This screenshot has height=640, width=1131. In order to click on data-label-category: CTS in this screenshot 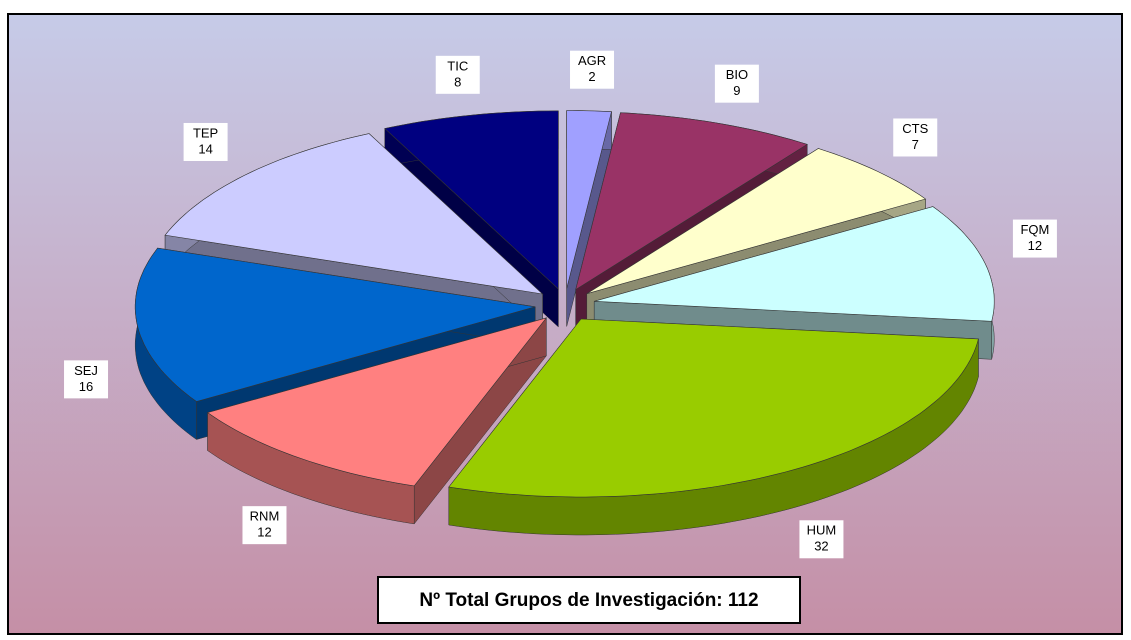, I will do `click(915, 128)`.